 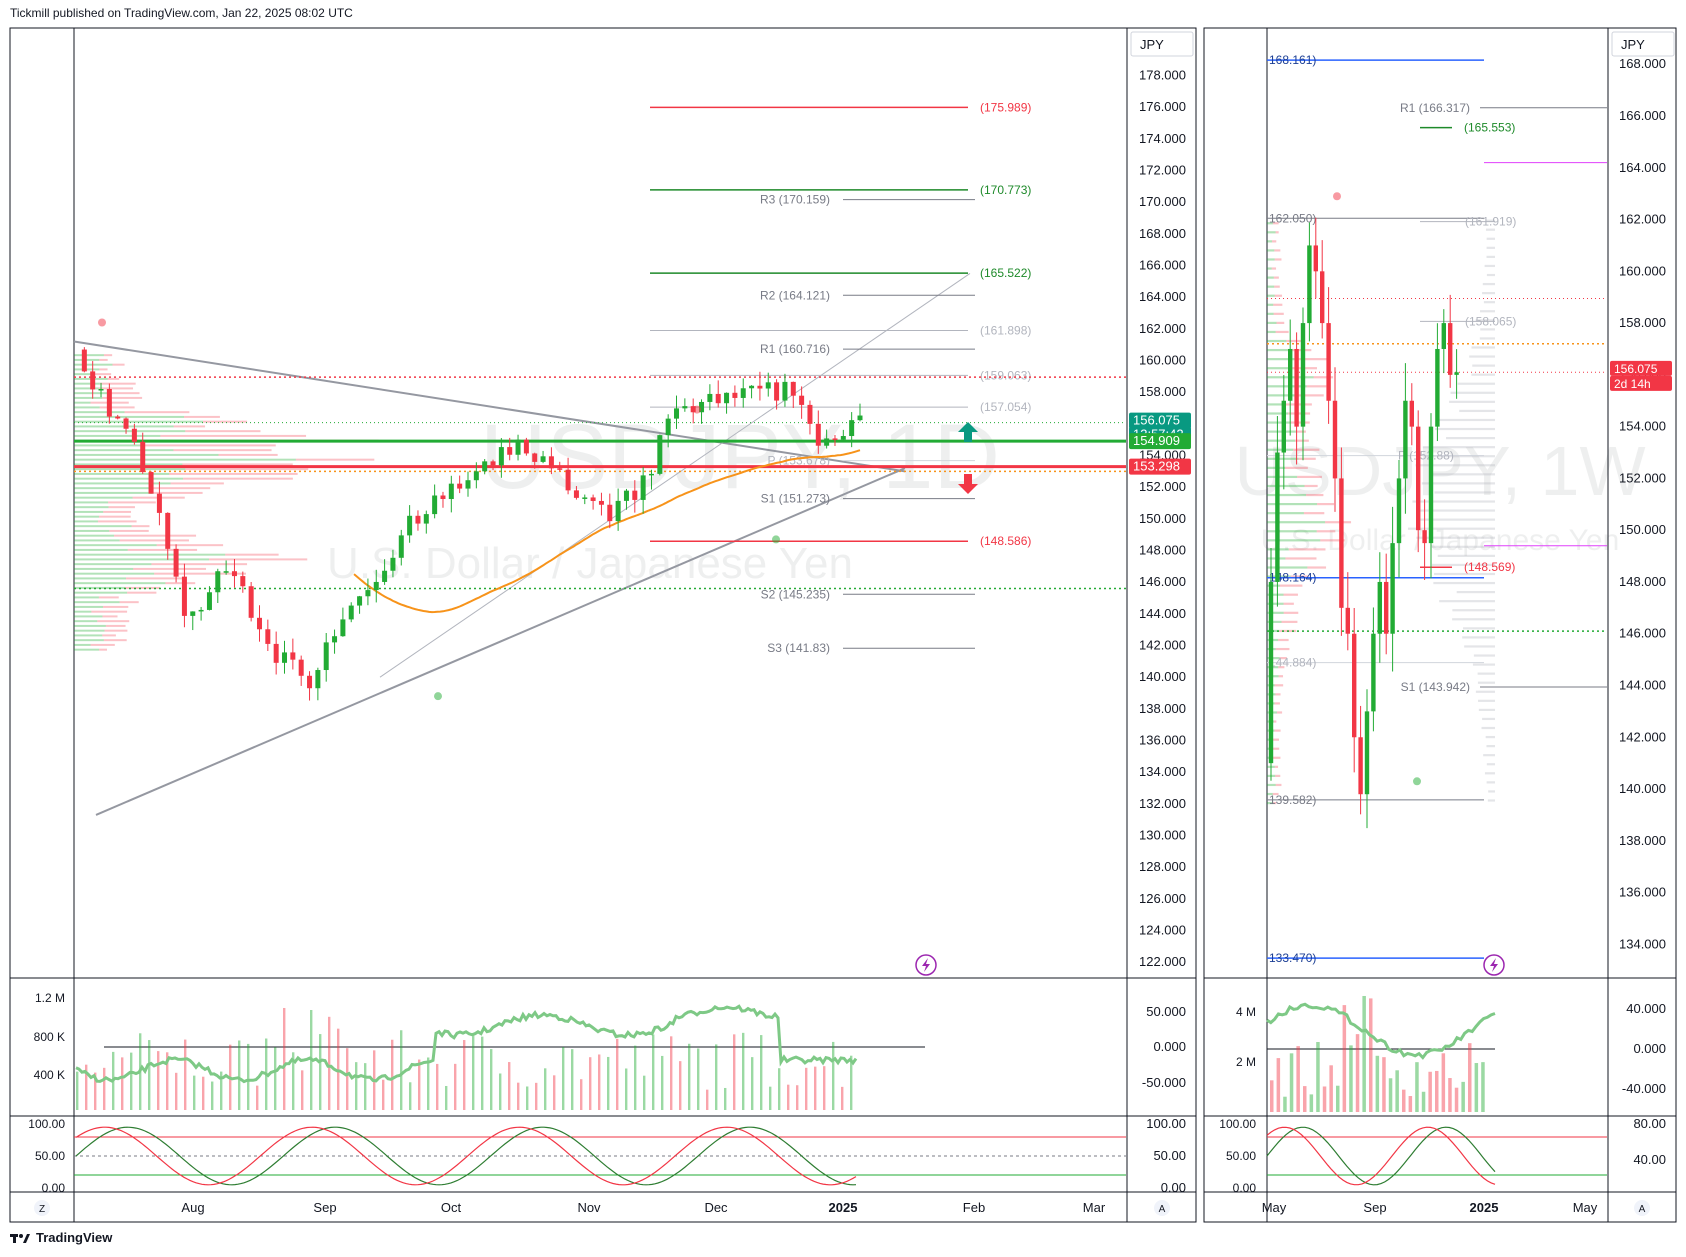 I want to click on stoch-line, so click(x=1381, y=1156).